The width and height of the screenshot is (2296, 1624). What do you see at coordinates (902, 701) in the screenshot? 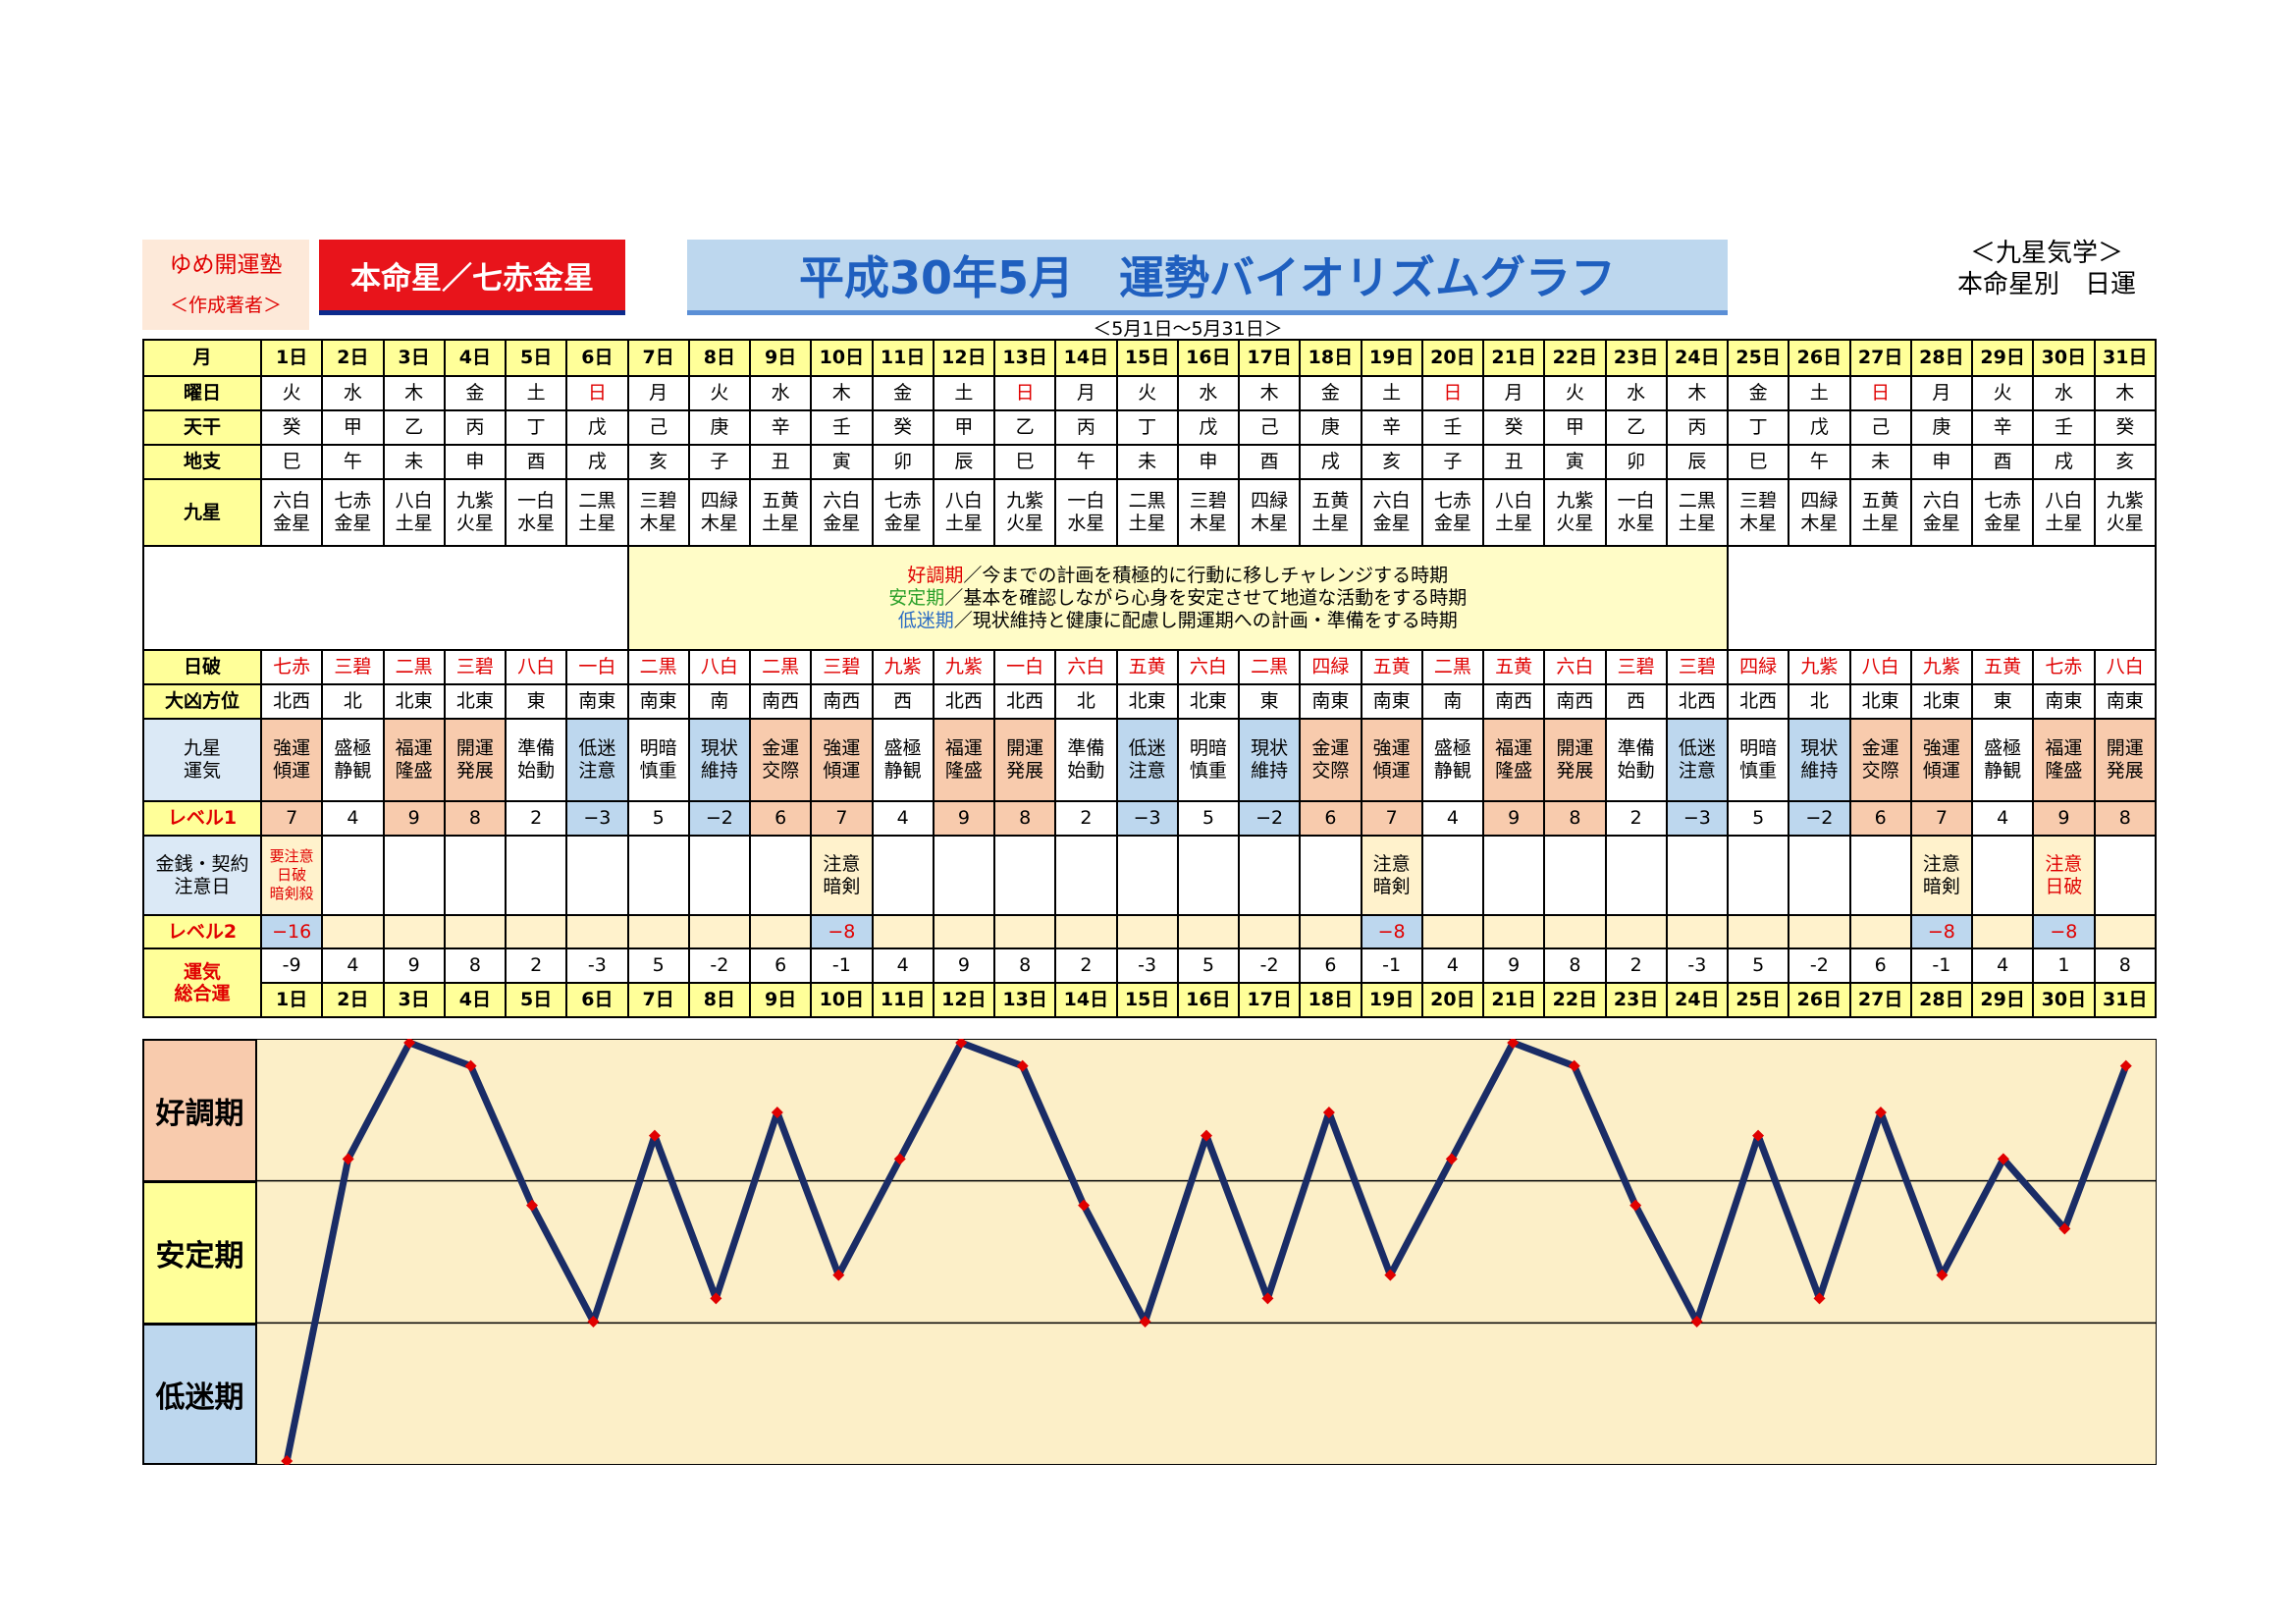
I see `daikyo-cell: 西` at bounding box center [902, 701].